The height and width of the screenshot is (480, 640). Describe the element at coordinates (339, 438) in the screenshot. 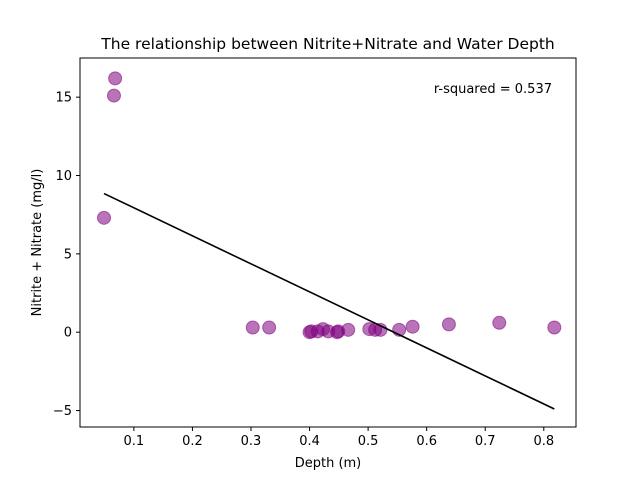

I see `x-axis-ticks: 0.1 0.2 0.3 0.4 0.5 0.6 0.7 0.8` at that location.